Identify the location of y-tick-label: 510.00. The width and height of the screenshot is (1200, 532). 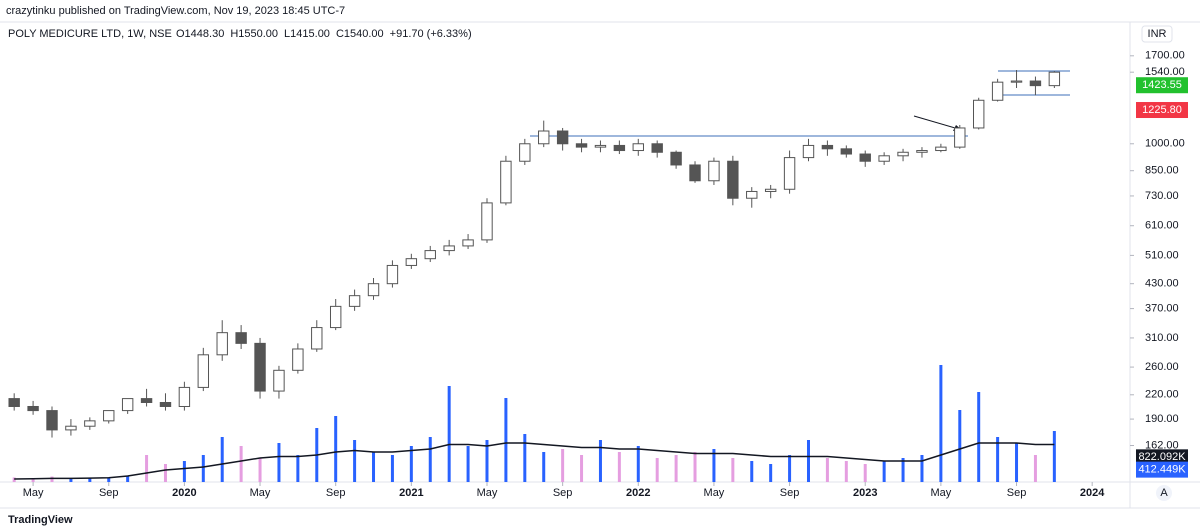
(1162, 255).